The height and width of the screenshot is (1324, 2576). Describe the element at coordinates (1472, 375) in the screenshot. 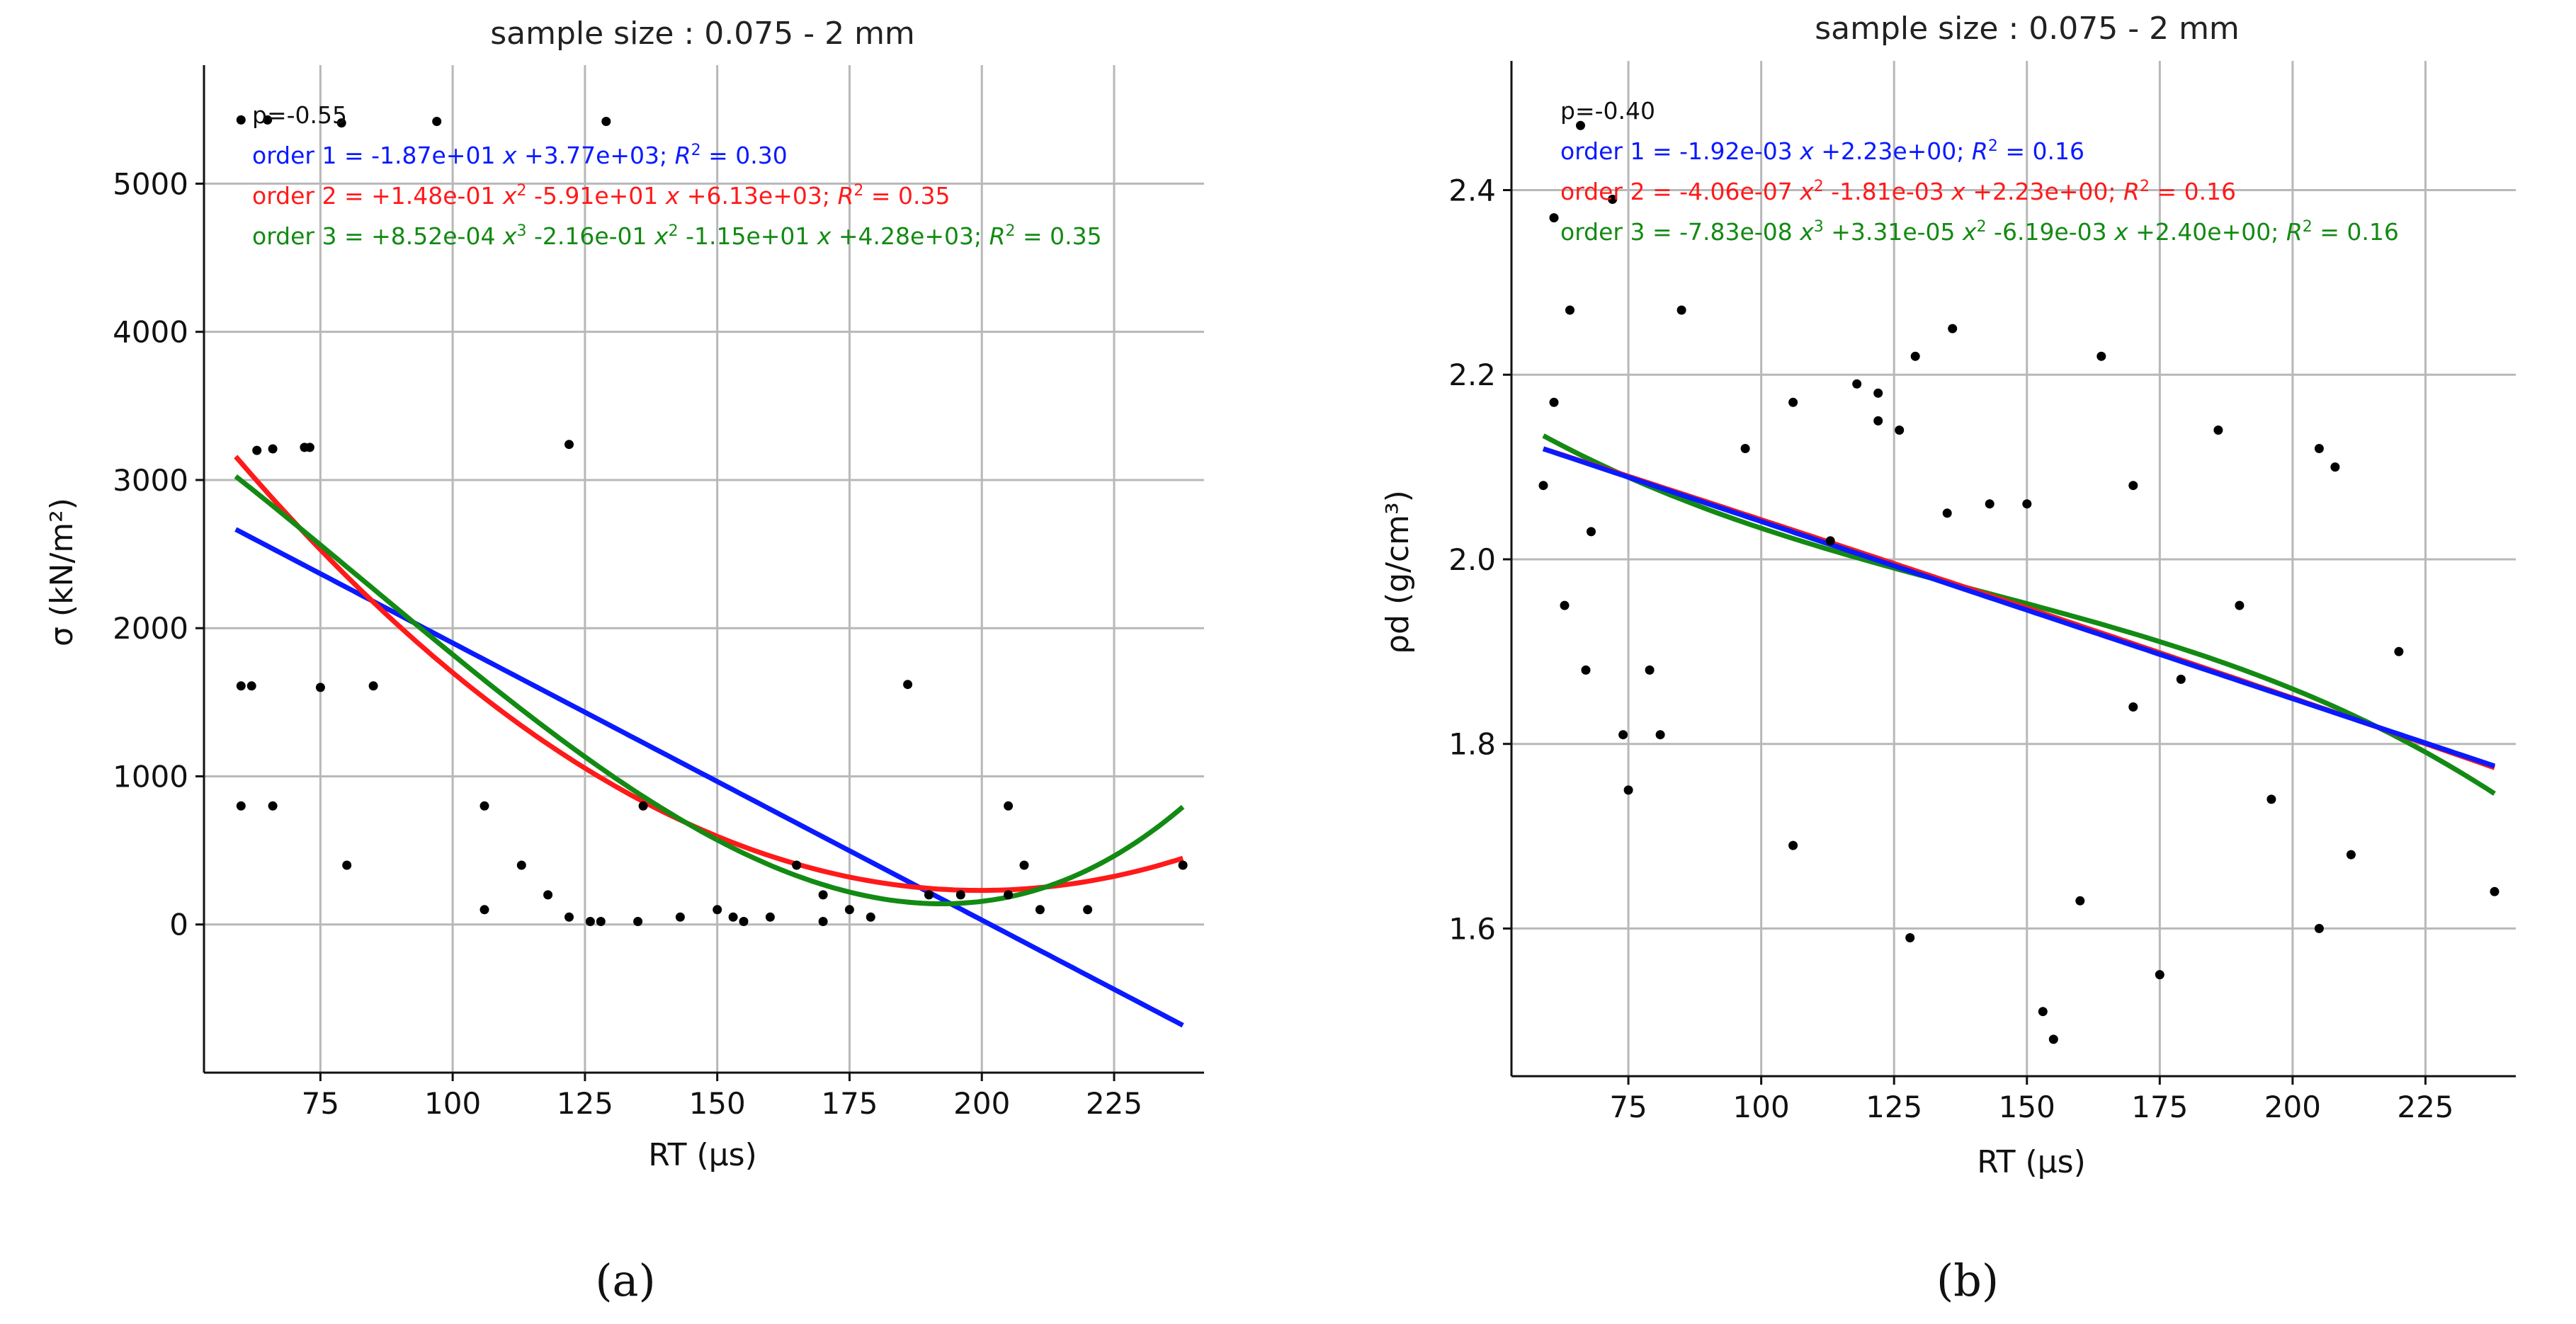

I see `y-tick-label: 2.2` at that location.